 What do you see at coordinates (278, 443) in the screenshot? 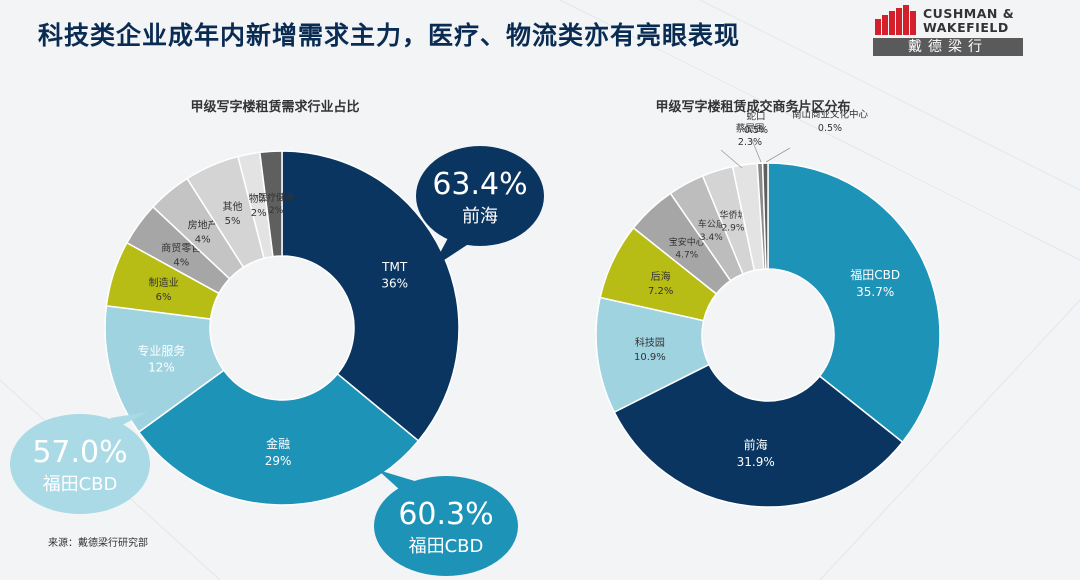
I see `industry-label-1: 金融` at bounding box center [278, 443].